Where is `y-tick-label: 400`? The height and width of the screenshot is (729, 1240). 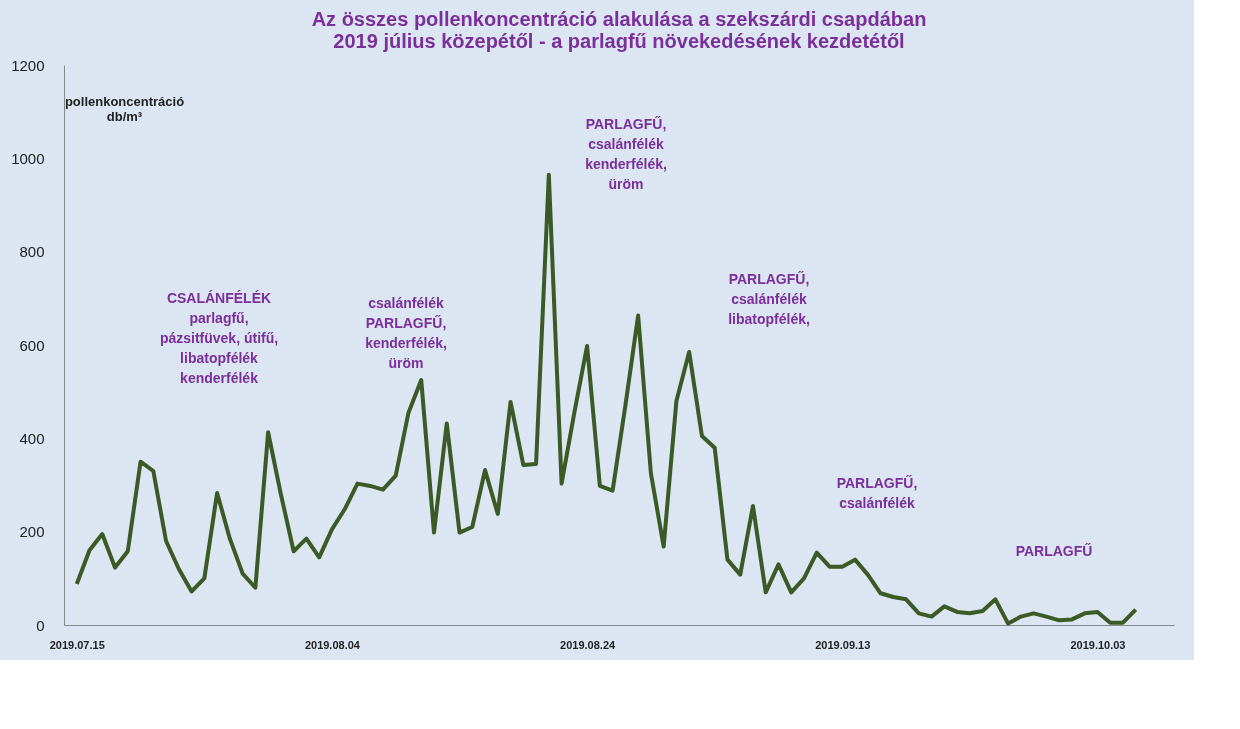
y-tick-label: 400 is located at coordinates (32, 438).